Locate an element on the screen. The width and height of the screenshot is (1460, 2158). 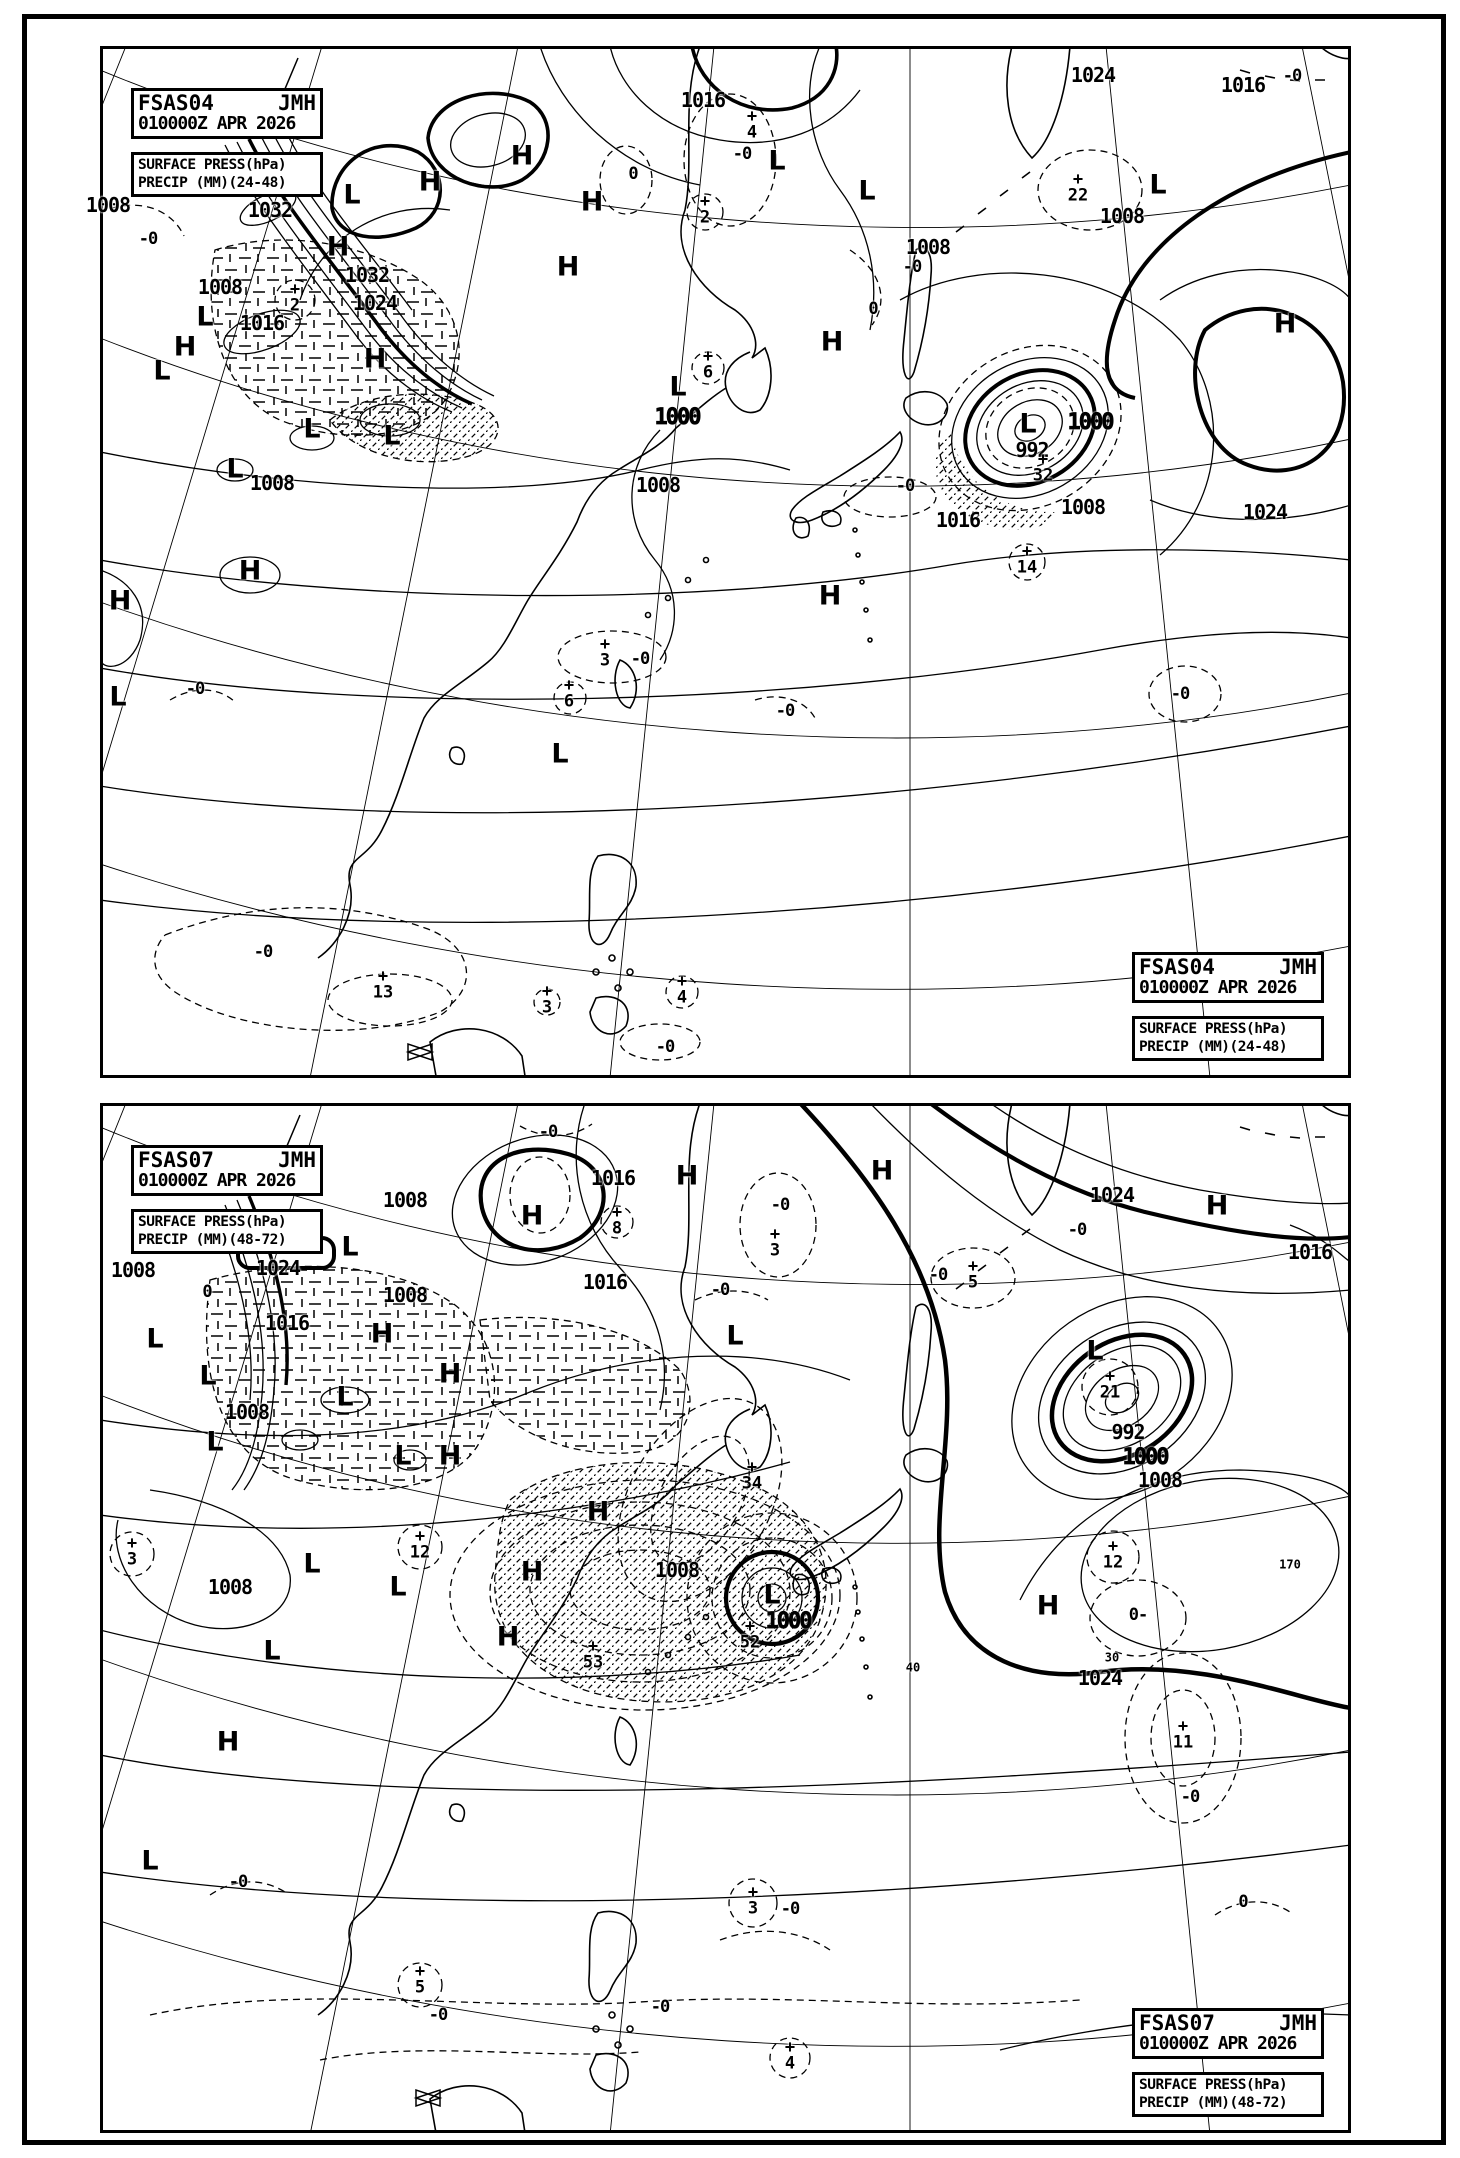
panel2-field-box-br: SURFACE PRESS(hPa) PRECIP (MM)(48-72) is located at coordinates (1228, 2095).